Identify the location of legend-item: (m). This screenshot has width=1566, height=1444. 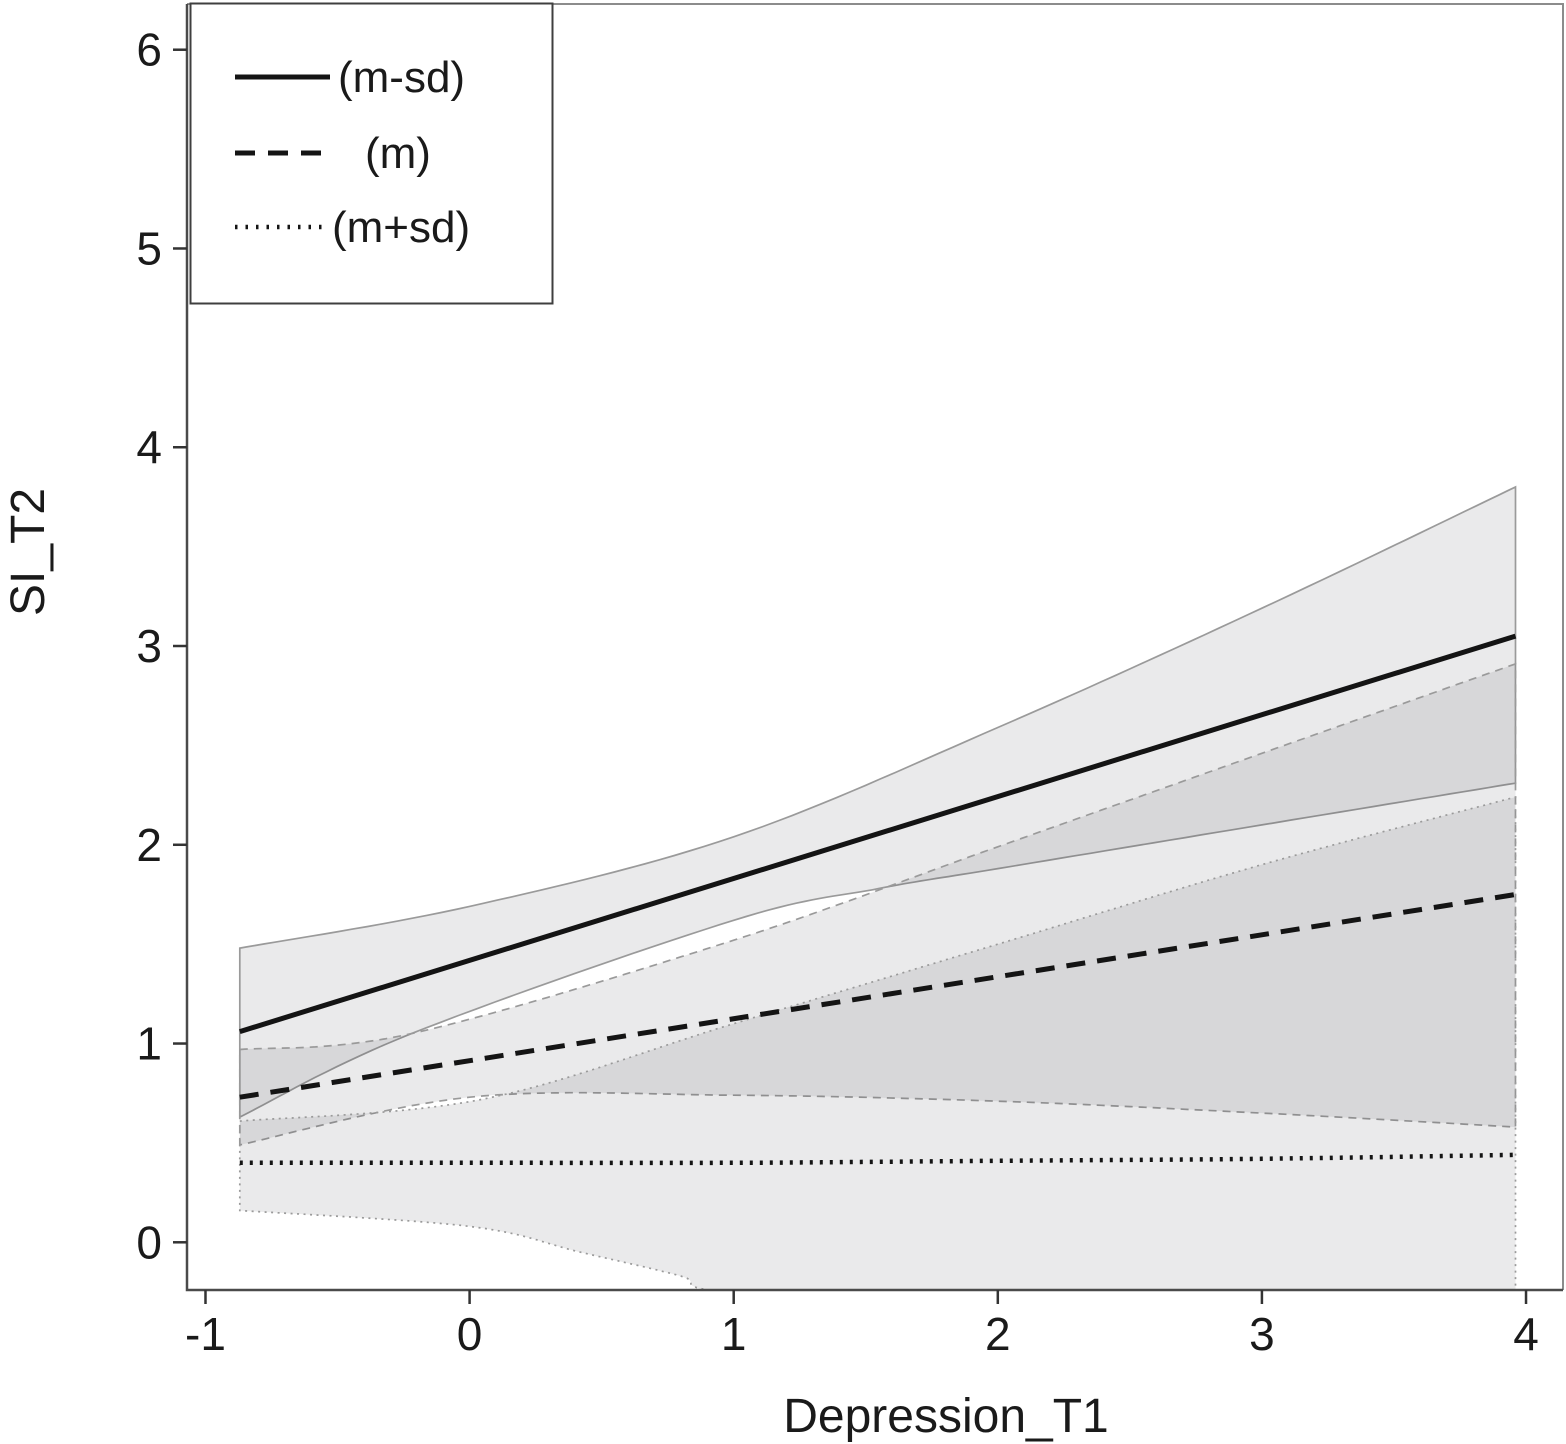
(333, 153).